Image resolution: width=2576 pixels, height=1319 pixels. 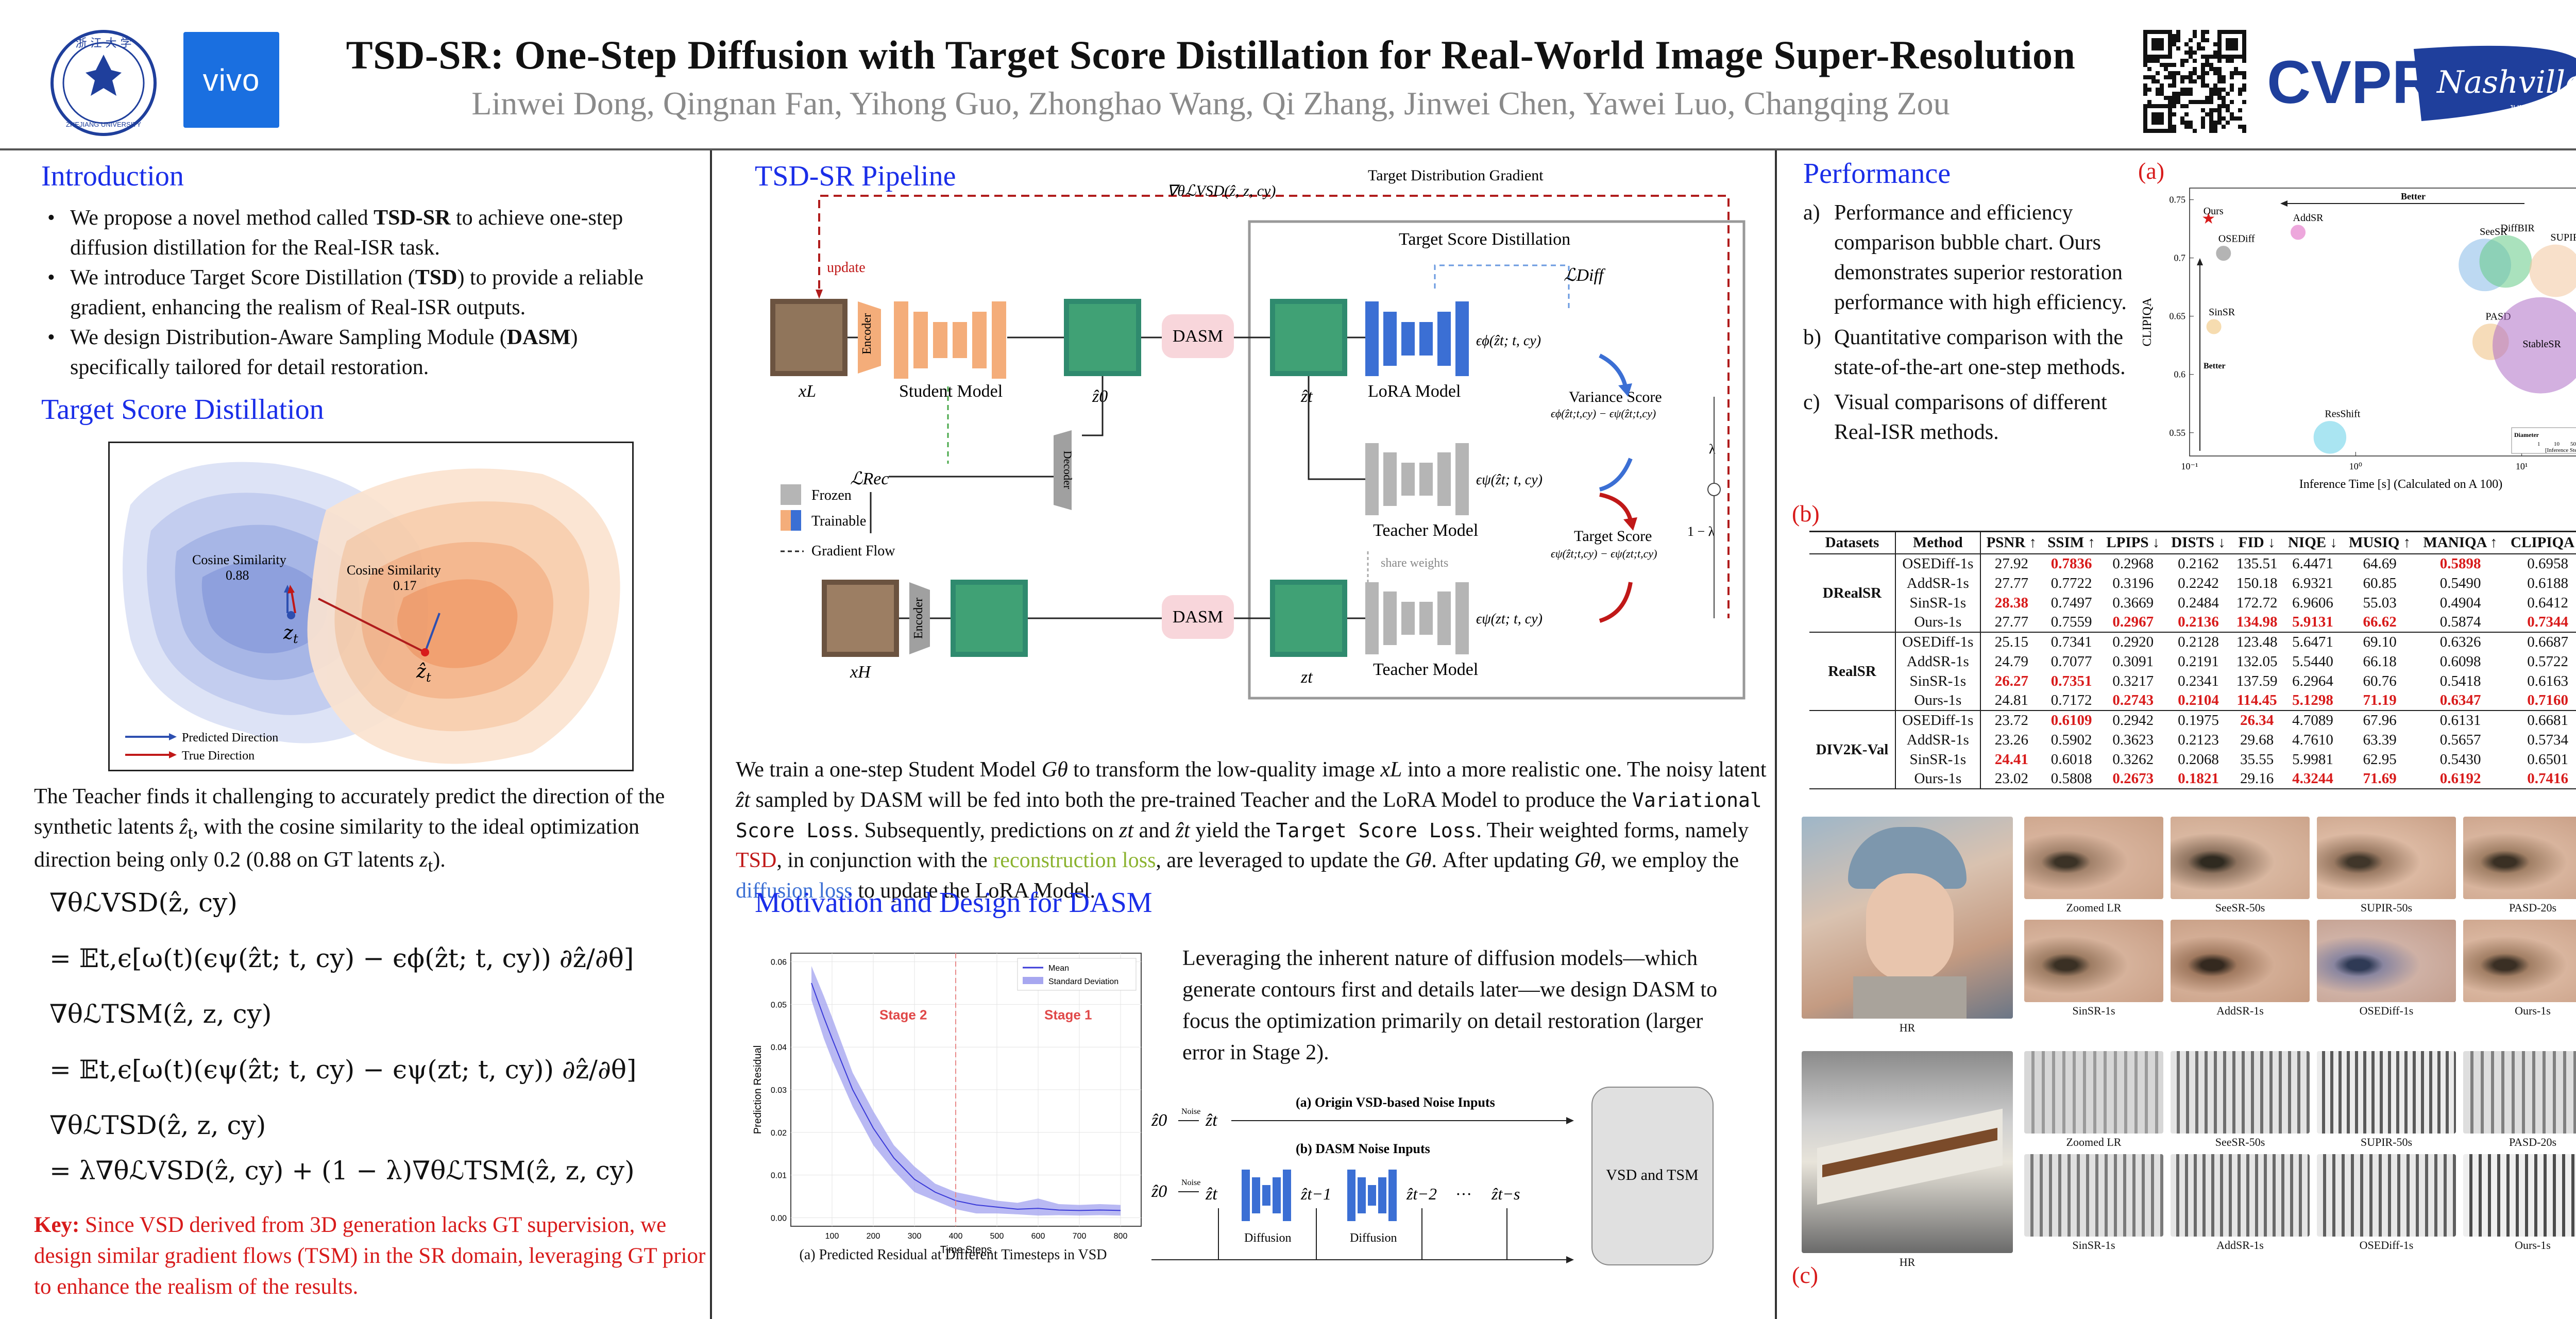 I want to click on metric-cell: 5.9981, so click(x=2312, y=760).